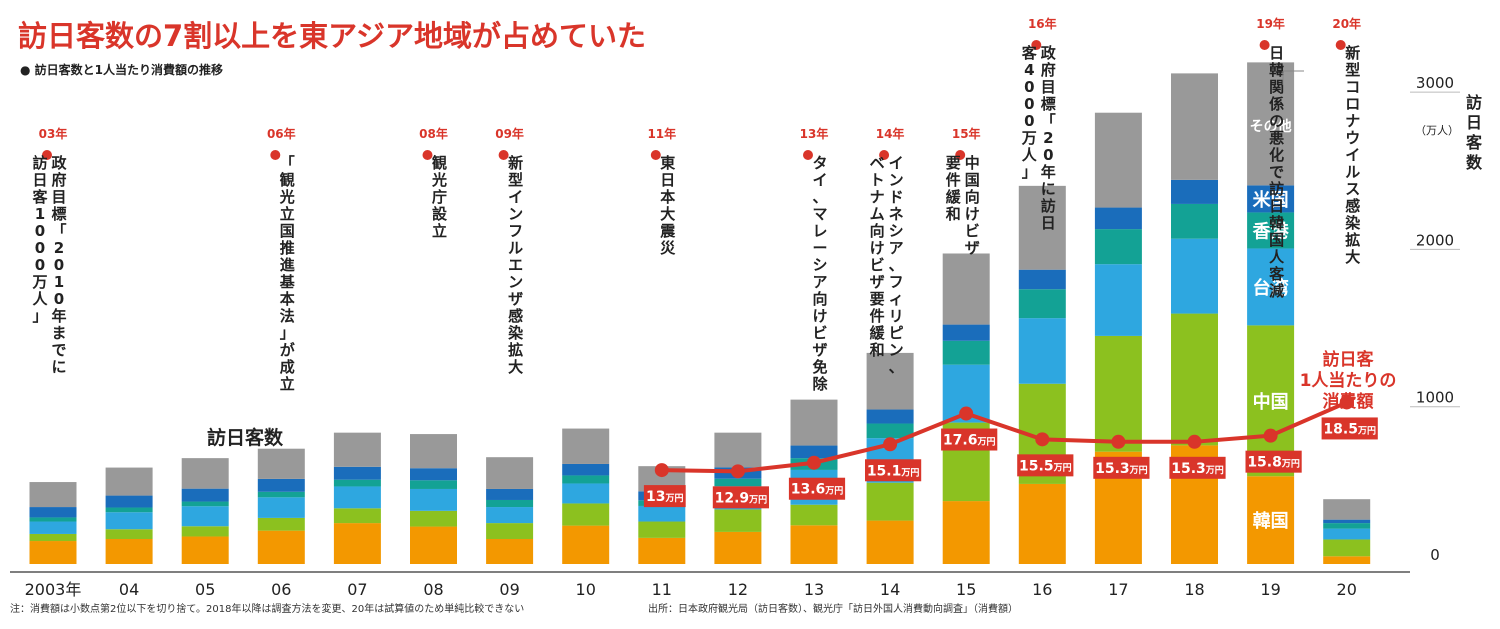 Image resolution: width=1500 pixels, height=629 pixels. What do you see at coordinates (969, 441) in the screenshot?
I see `spend-label: 17.6万円` at bounding box center [969, 441].